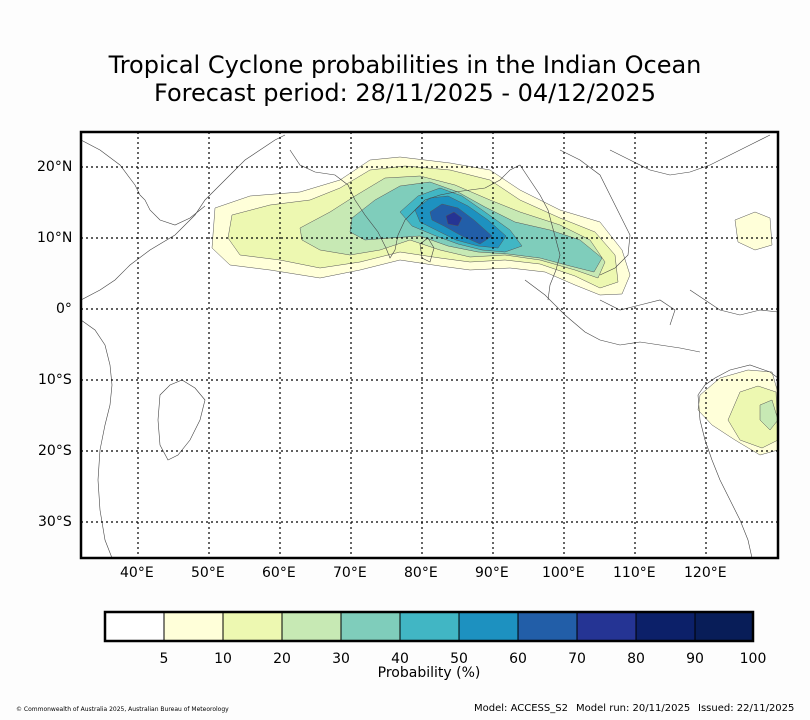  I want to click on lon-label-100E: 100°E, so click(563, 573).